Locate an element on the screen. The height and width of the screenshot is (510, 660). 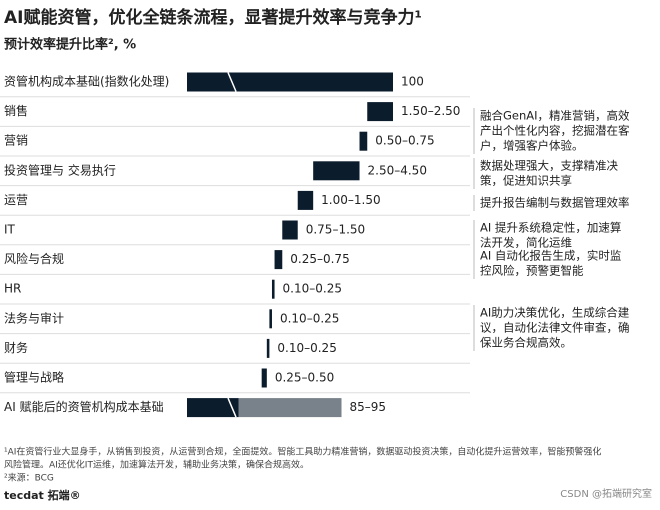
row-label: 投资管理与 交易执行 is located at coordinates (60, 169).